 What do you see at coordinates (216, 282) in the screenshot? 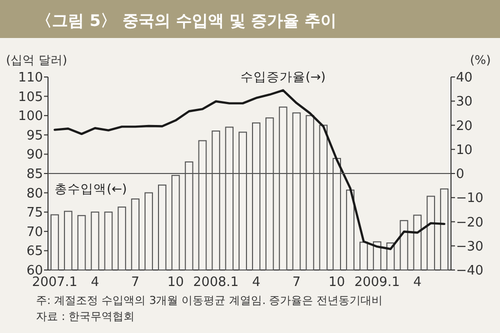
I see `x-tick-label: 2008.1` at bounding box center [216, 282].